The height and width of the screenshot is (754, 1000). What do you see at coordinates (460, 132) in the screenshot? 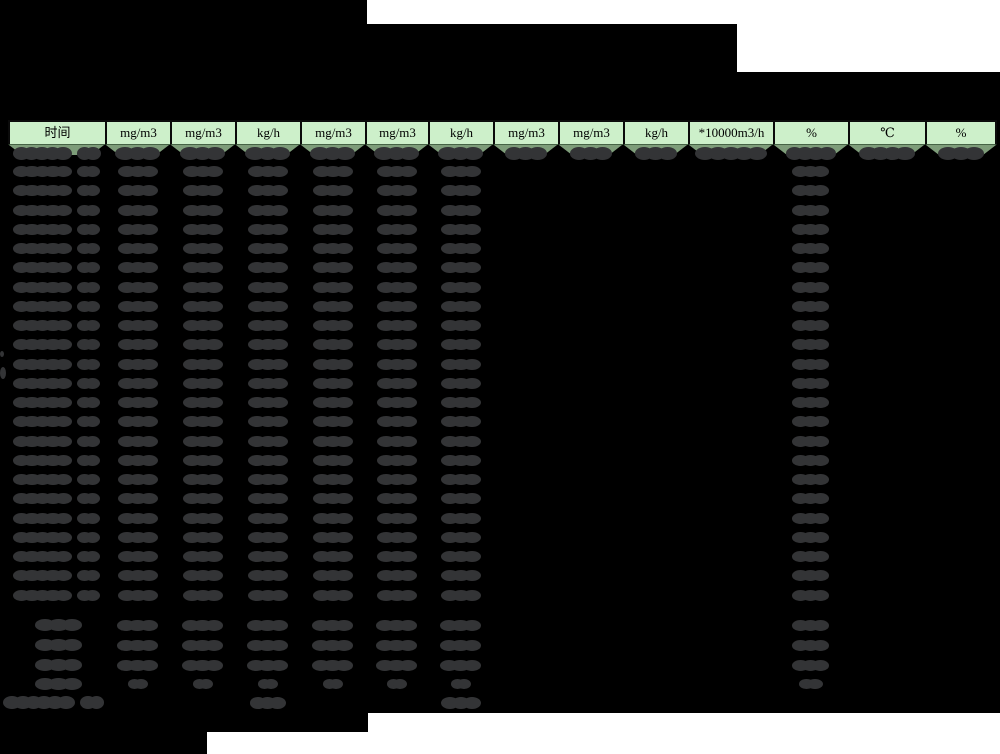
I see `header-cell-unit-6: kg/h` at bounding box center [460, 132].